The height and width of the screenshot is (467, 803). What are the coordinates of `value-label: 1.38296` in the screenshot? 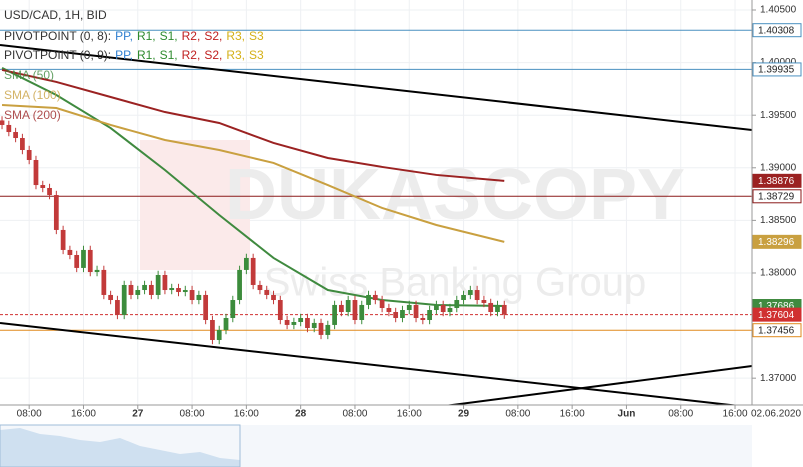 It's located at (776, 242).